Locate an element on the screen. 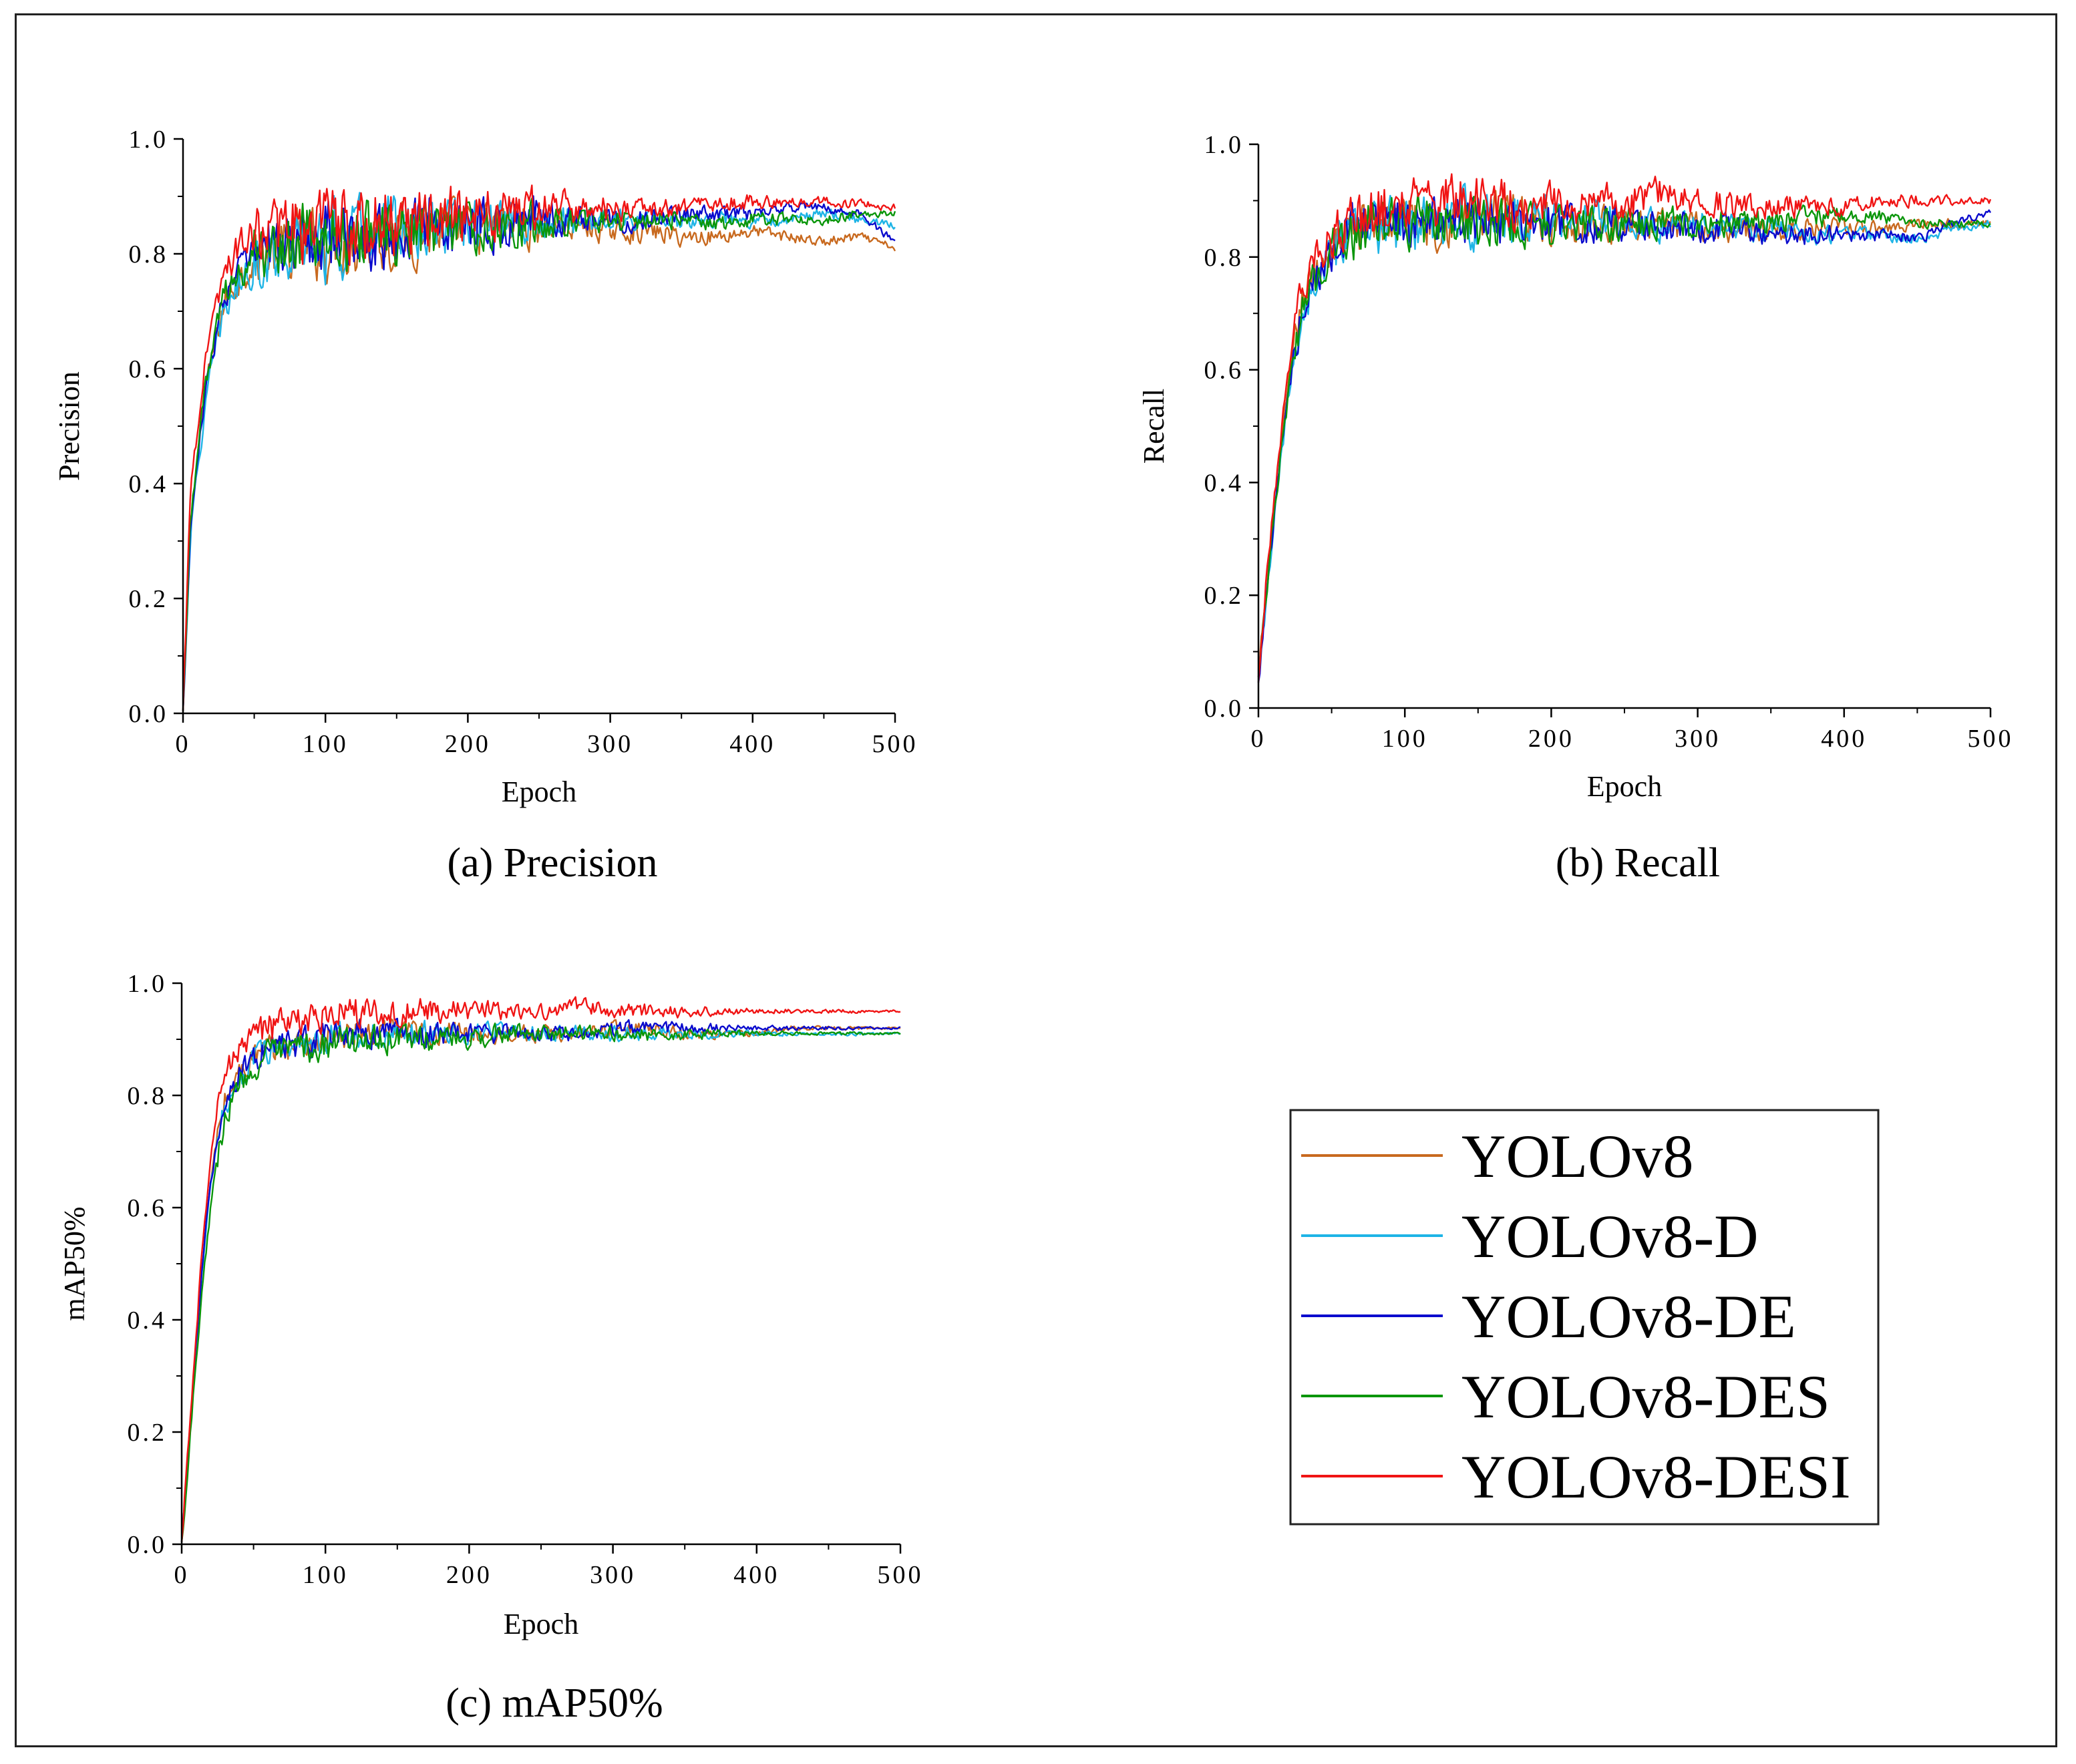  recall-y-tick-label: 0.4 is located at coordinates (1224, 483).